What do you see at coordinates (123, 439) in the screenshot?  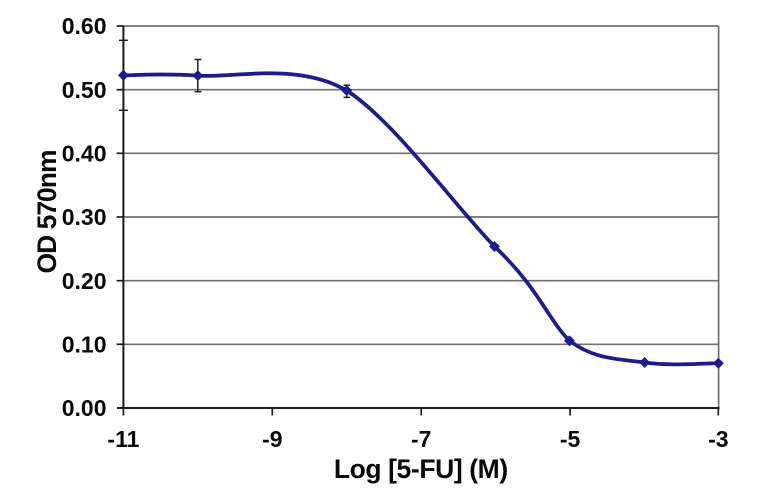 I see `svg-text: -11` at bounding box center [123, 439].